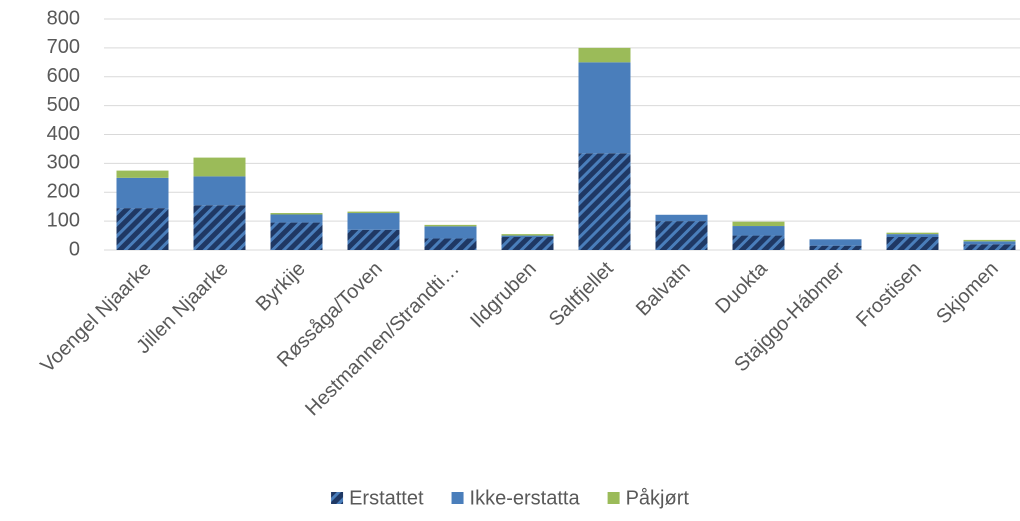 The image size is (1020, 521). Describe the element at coordinates (63, 18) in the screenshot. I see `y-tick-label: 800` at that location.